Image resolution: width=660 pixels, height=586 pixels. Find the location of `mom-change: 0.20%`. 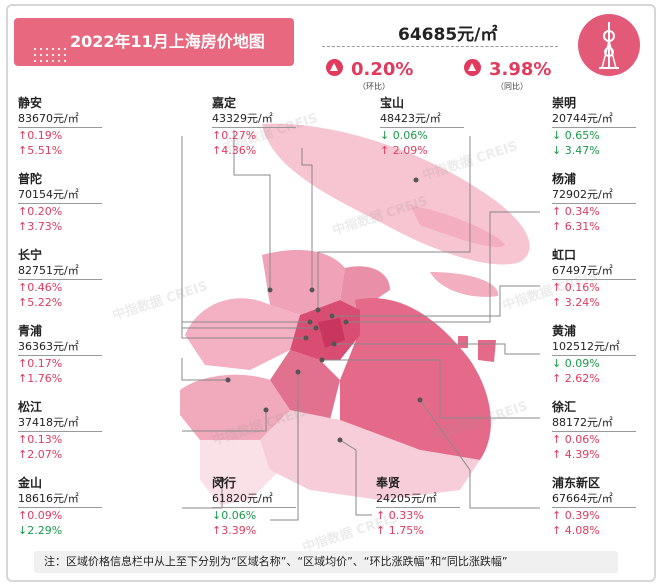

mom-change: 0.20% is located at coordinates (369, 69).